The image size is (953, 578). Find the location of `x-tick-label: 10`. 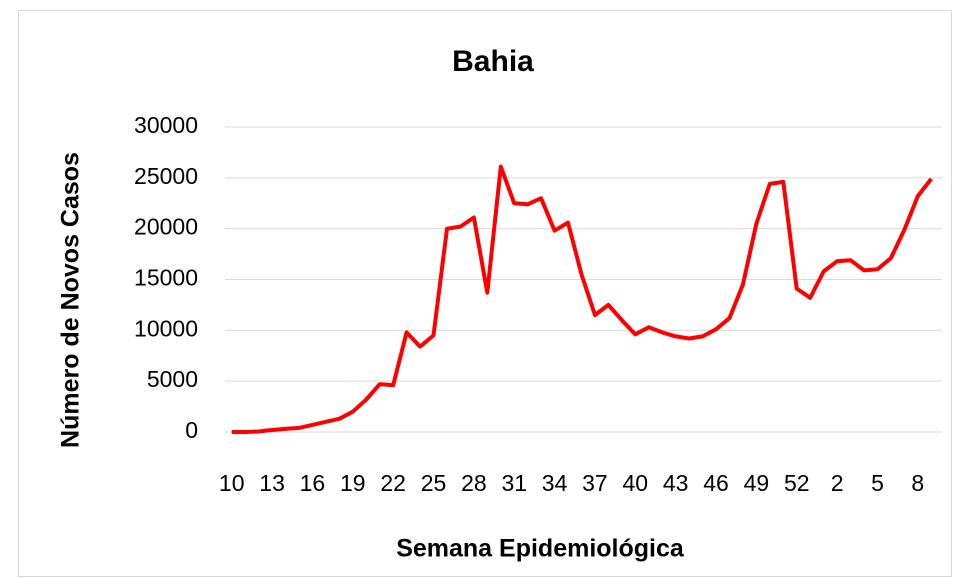

x-tick-label: 10 is located at coordinates (232, 483).